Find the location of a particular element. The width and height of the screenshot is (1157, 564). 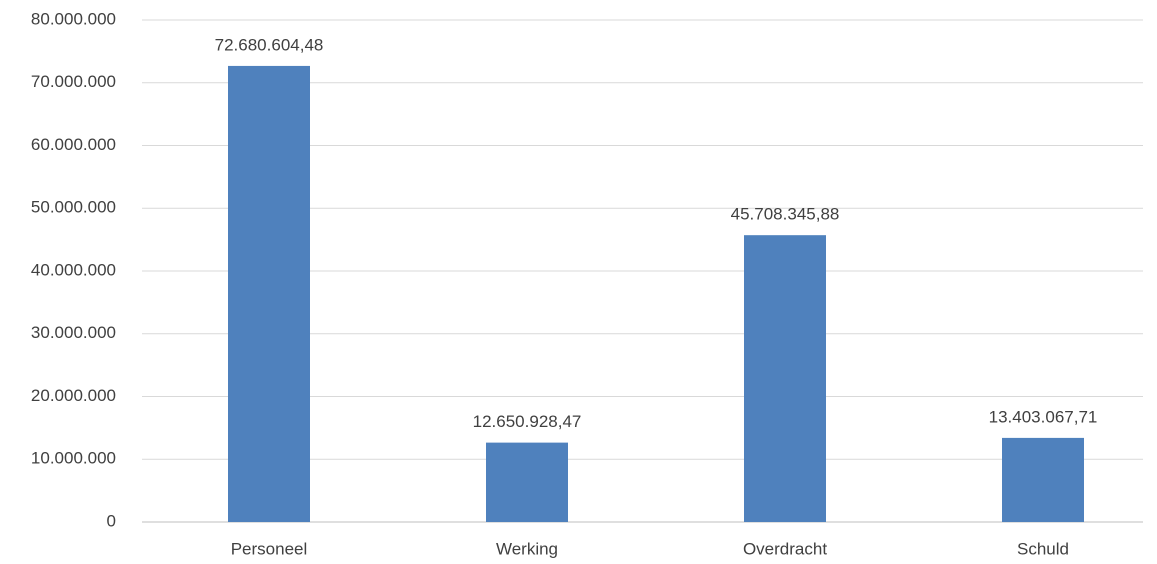

y-tick-label: 20.000.000 is located at coordinates (73, 395).